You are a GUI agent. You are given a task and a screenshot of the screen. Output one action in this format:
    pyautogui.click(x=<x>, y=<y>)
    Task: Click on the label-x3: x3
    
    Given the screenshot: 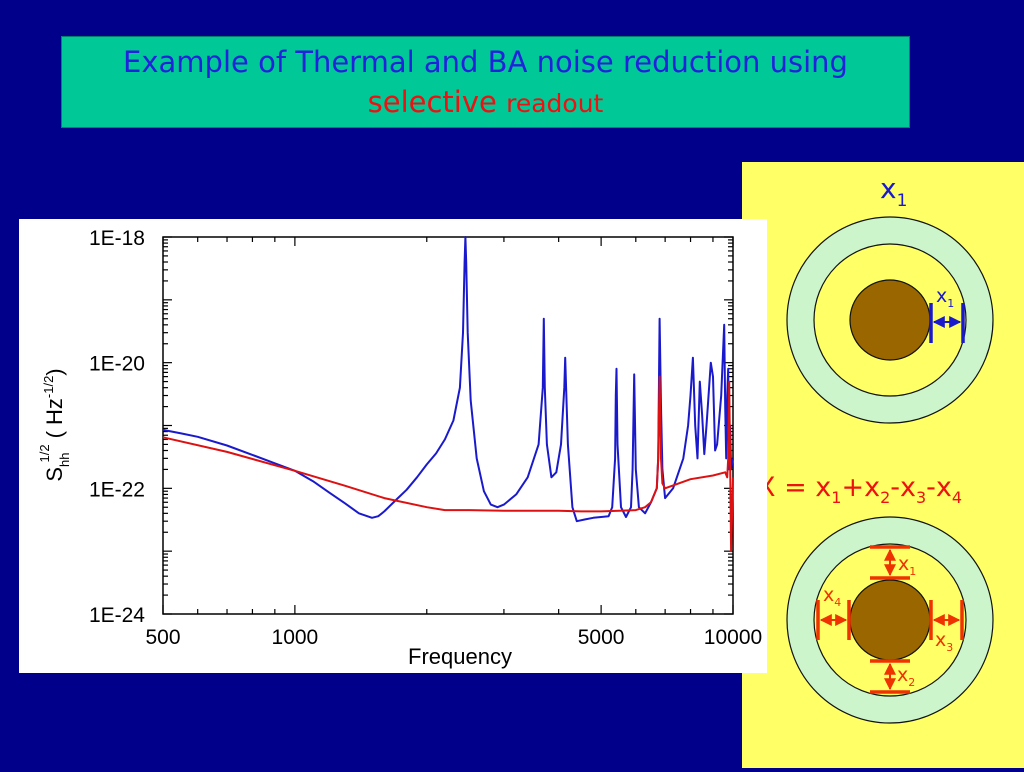 What is the action you would take?
    pyautogui.click(x=944, y=641)
    